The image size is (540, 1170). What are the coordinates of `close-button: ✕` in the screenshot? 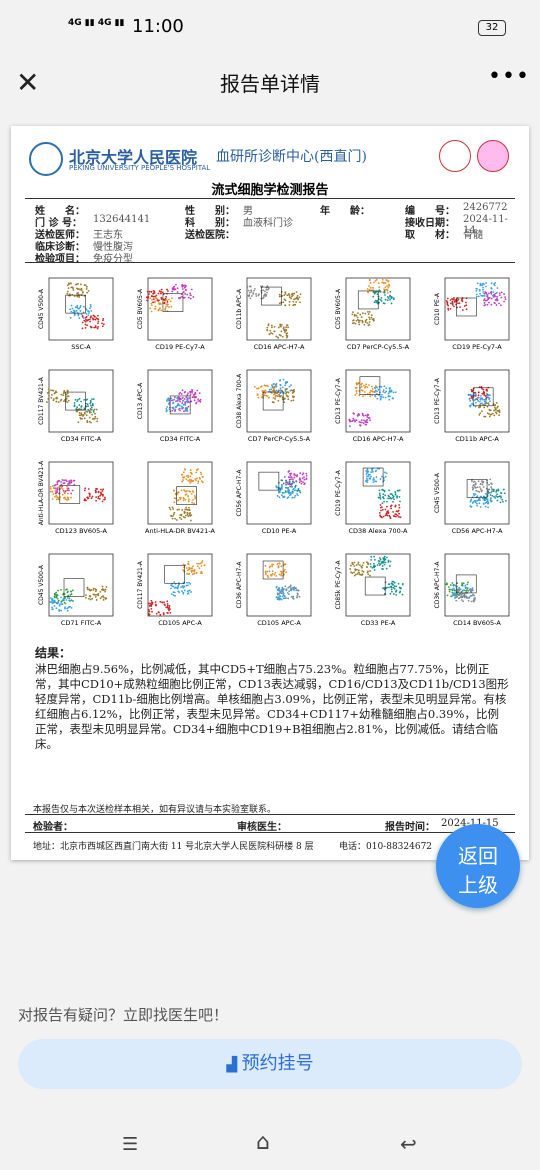 It's located at (28, 82).